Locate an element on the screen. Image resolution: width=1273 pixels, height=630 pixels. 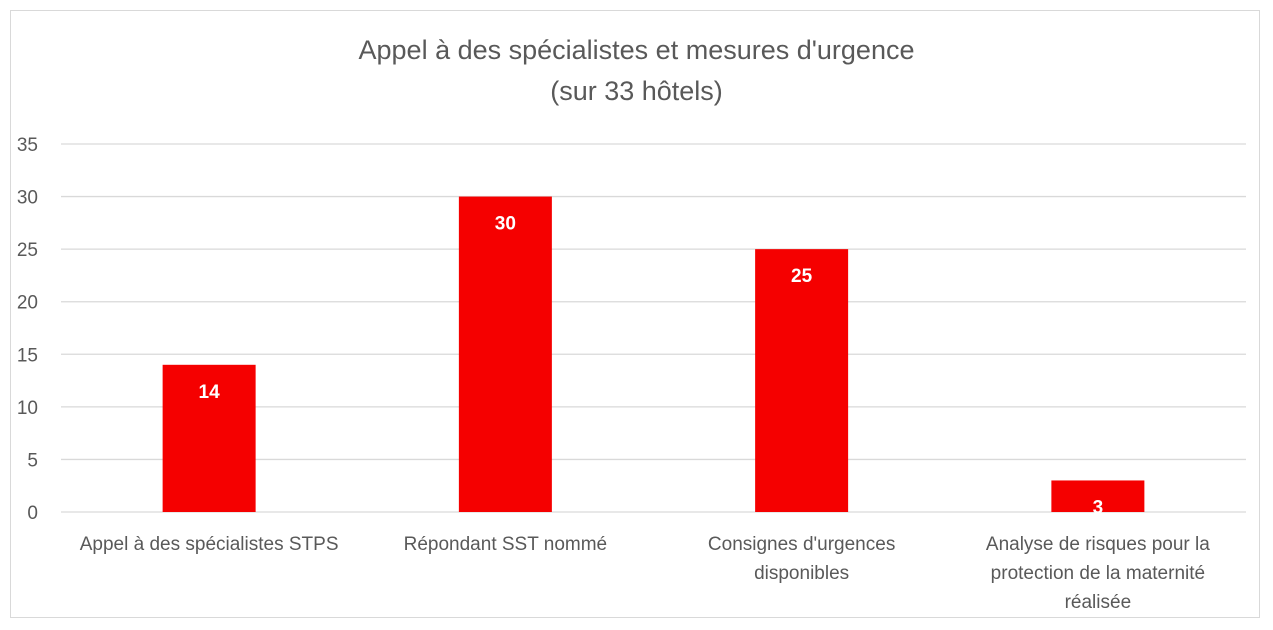
category-label-1: Appel à des spécialistes STPS is located at coordinates (209, 544).